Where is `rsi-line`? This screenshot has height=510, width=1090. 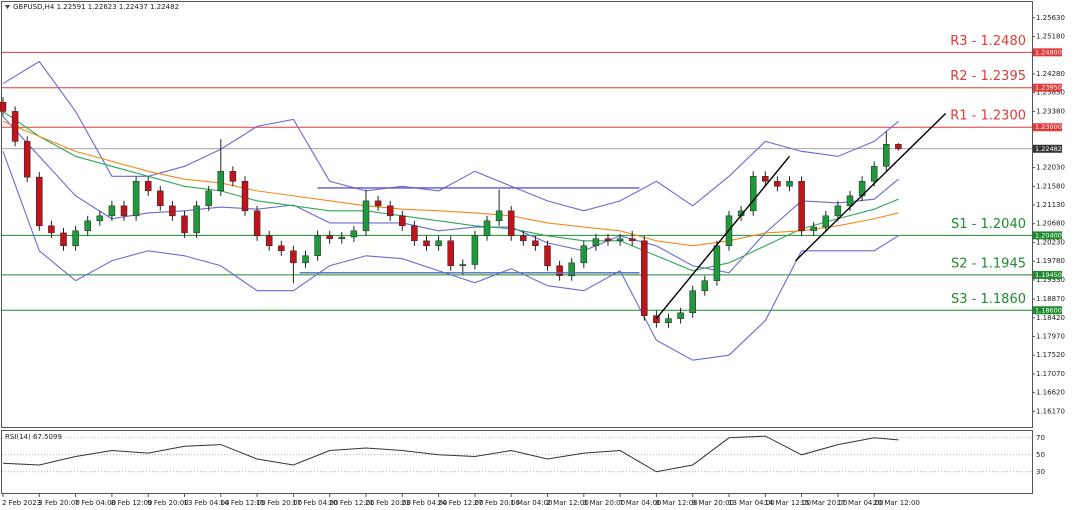 rsi-line is located at coordinates (450, 454).